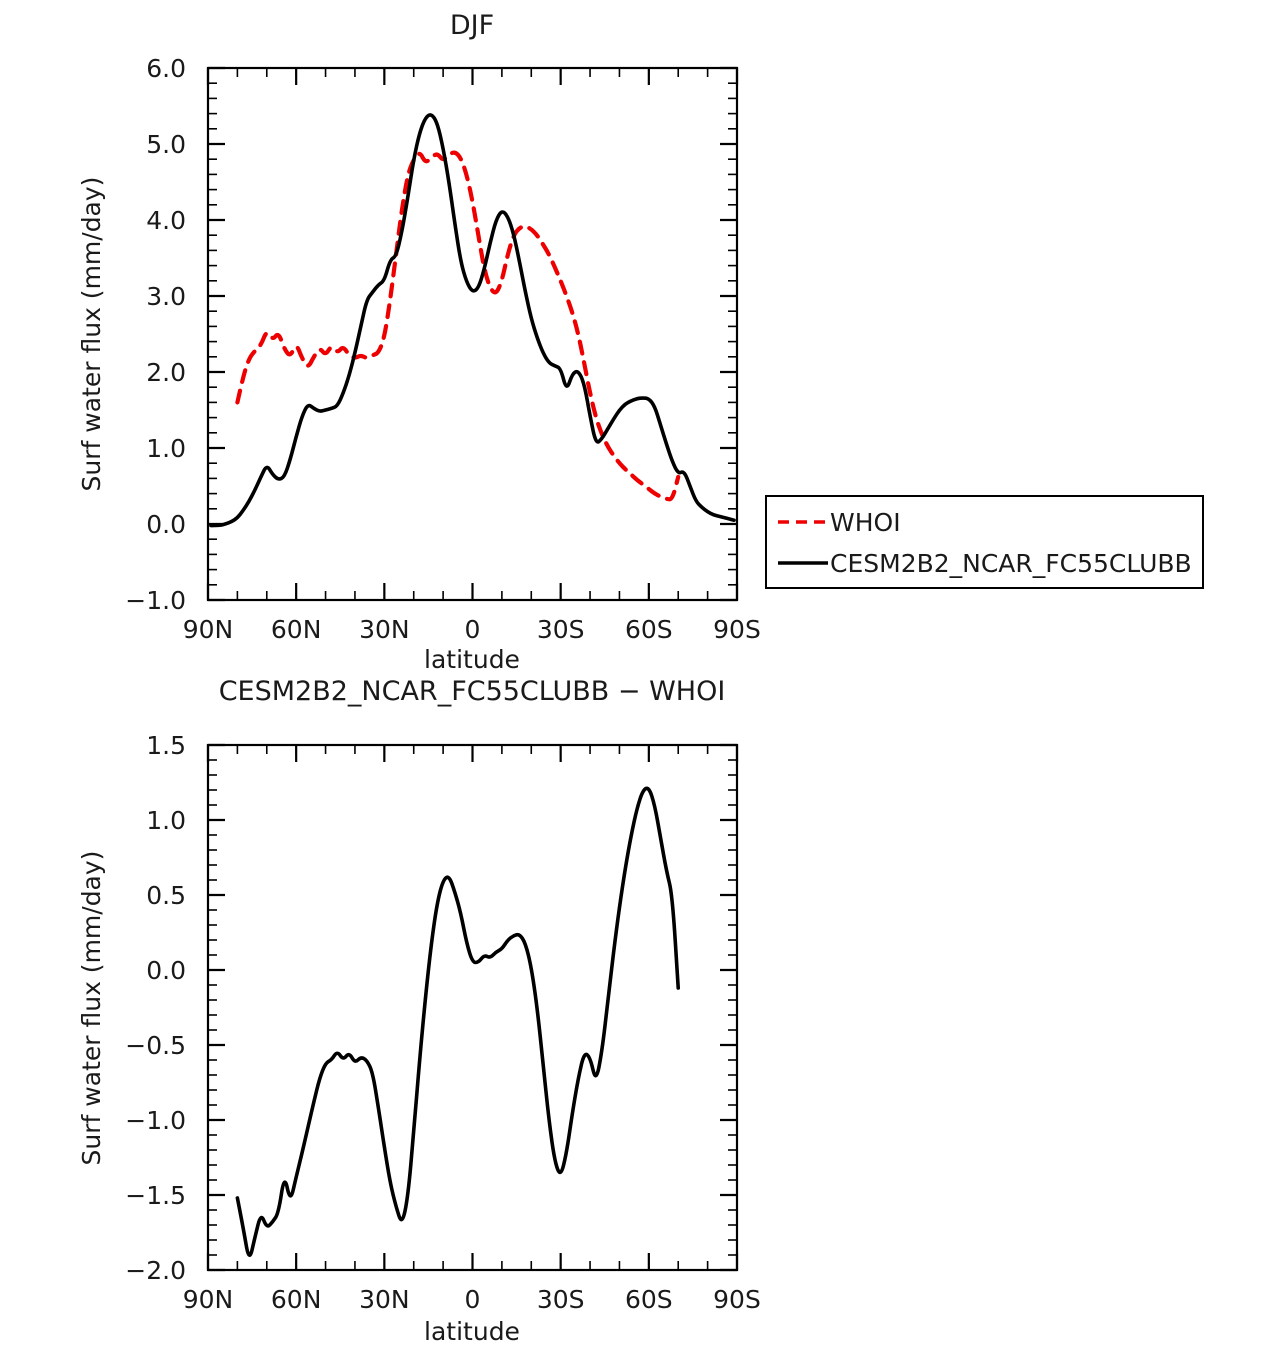 The height and width of the screenshot is (1365, 1285). What do you see at coordinates (166, 895) in the screenshot?
I see `y-tick-label: 0.5` at bounding box center [166, 895].